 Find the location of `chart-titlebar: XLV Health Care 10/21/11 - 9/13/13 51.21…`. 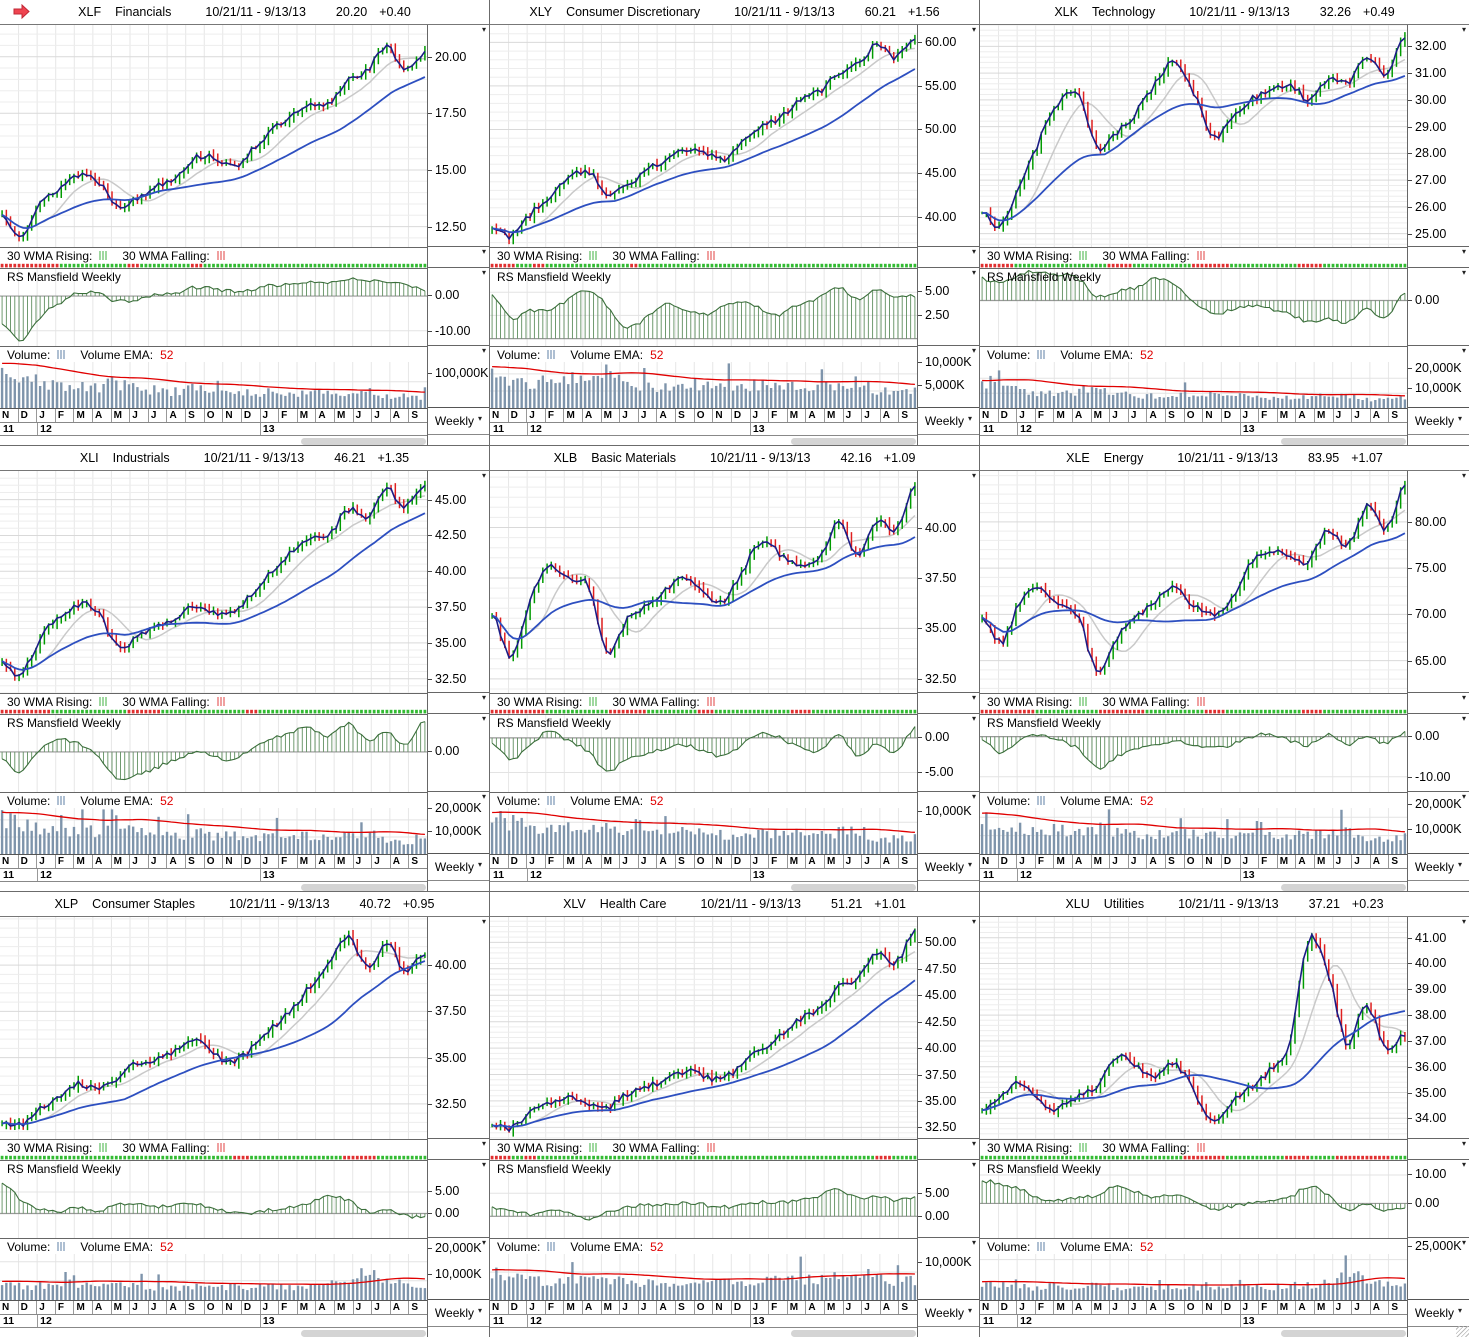

chart-titlebar: XLV Health Care 10/21/11 - 9/13/13 51.21… is located at coordinates (734, 904).